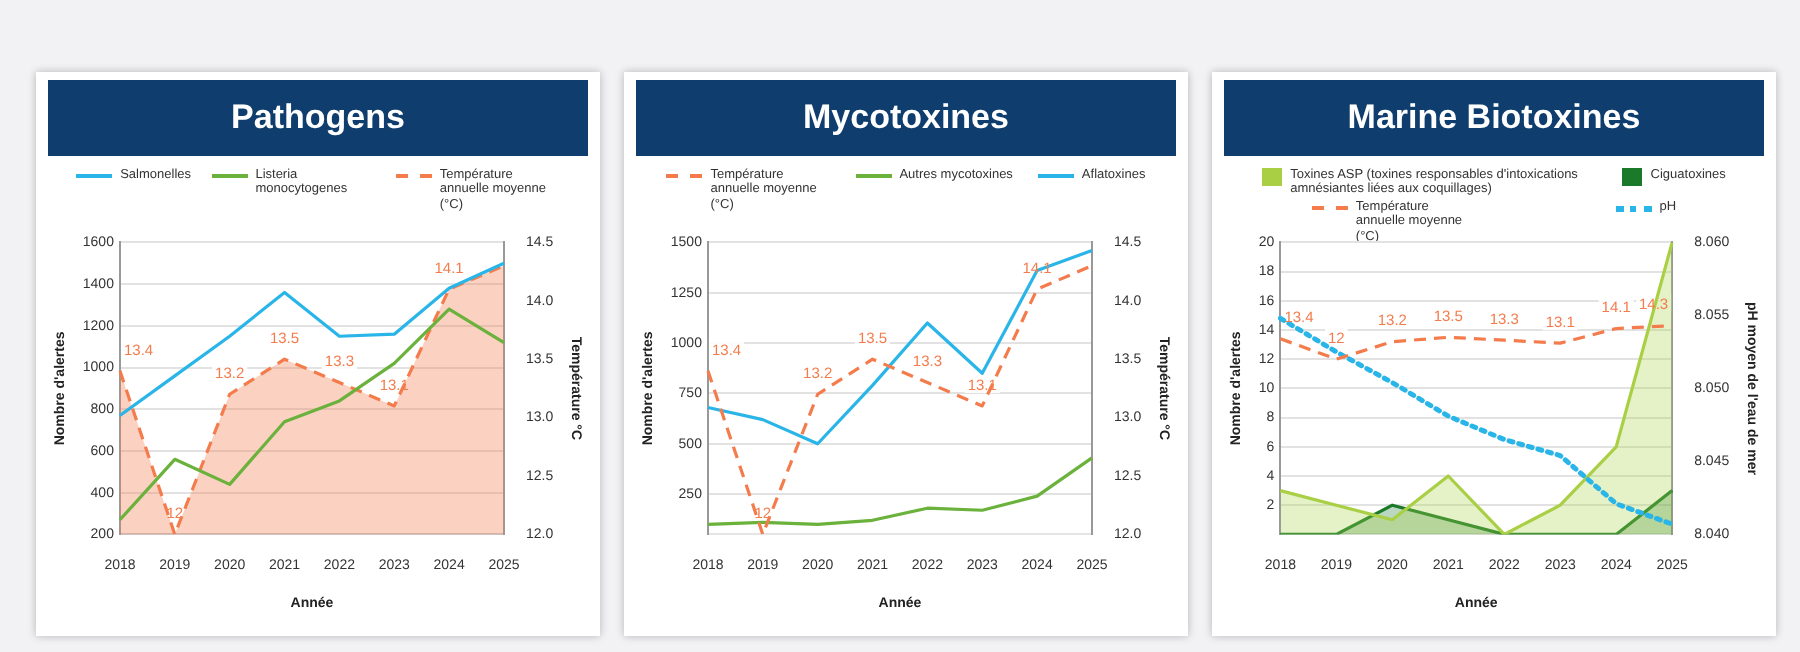 The image size is (1800, 652). What do you see at coordinates (1494, 118) in the screenshot?
I see `chart-title: Marine Biotoxines` at bounding box center [1494, 118].